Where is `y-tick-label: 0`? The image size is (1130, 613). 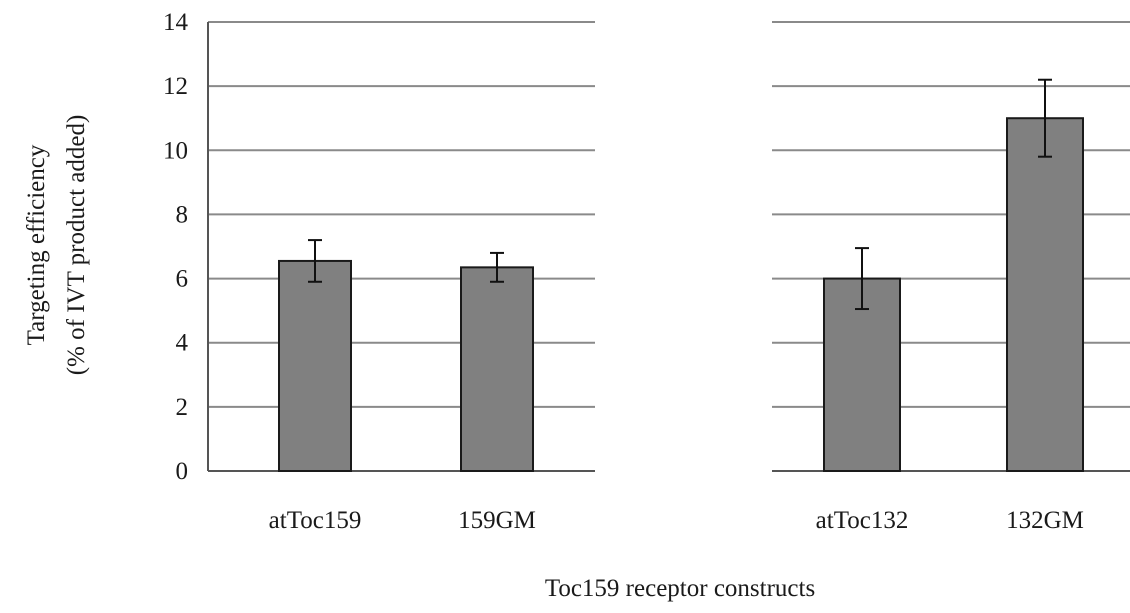
y-tick-label: 0 is located at coordinates (182, 471).